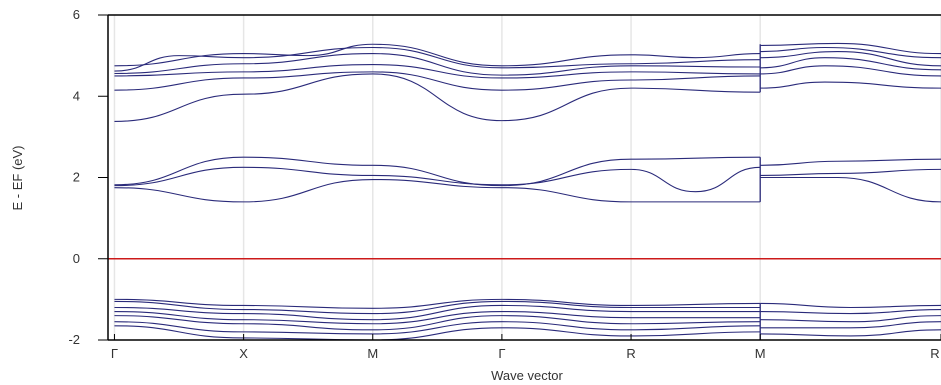  Describe the element at coordinates (527, 375) in the screenshot. I see `x-axis-title: Wave vector` at that location.